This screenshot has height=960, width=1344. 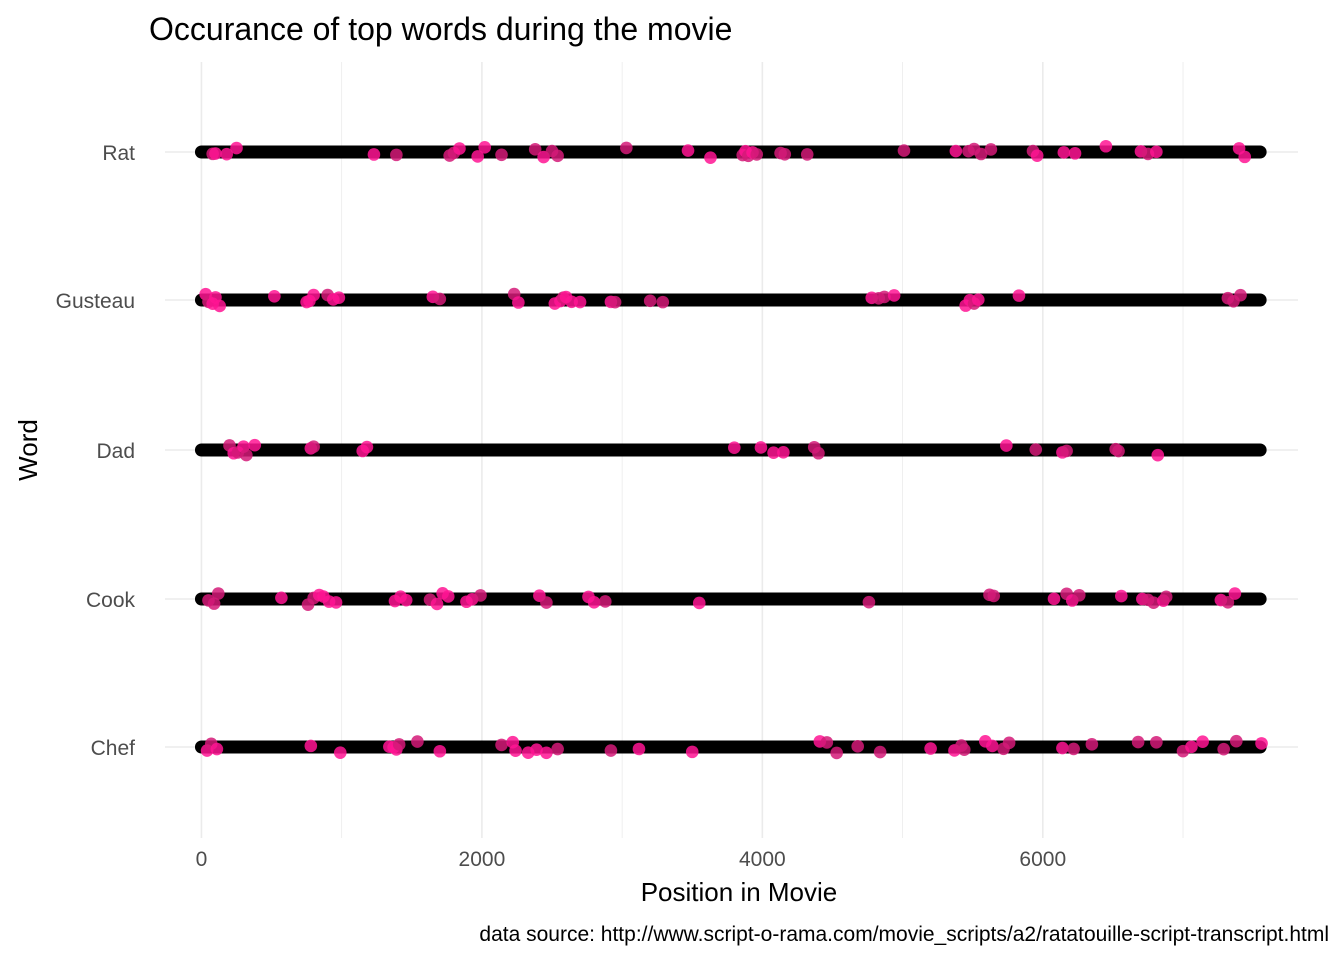 What do you see at coordinates (482, 859) in the screenshot?
I see `x-tick-label: 2000` at bounding box center [482, 859].